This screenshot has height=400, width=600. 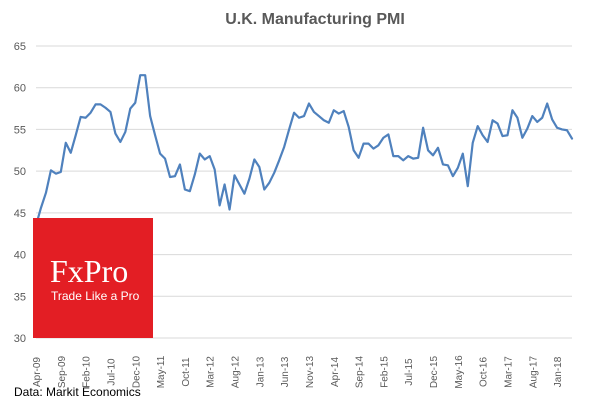 I want to click on x-tick-label: Sep-14, so click(x=360, y=371).